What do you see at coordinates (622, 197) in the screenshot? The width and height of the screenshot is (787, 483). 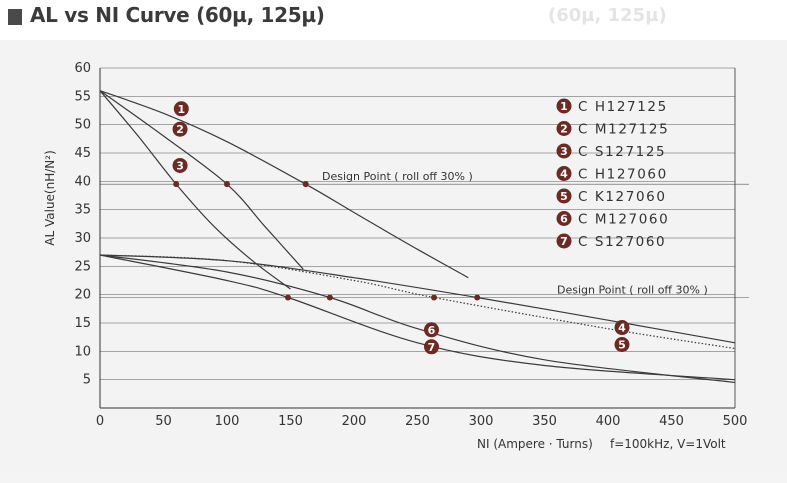 I see `legend-label: C K127060` at bounding box center [622, 197].